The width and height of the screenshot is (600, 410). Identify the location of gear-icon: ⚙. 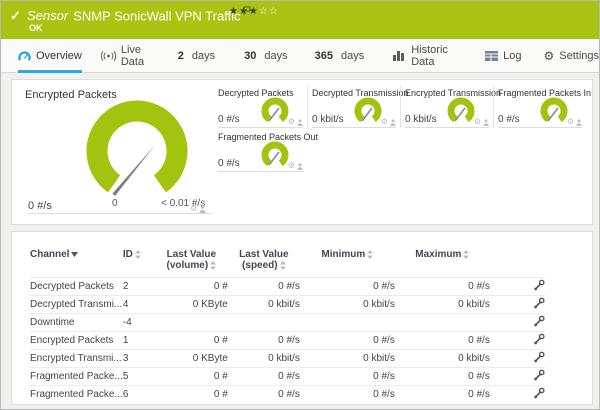
(549, 55).